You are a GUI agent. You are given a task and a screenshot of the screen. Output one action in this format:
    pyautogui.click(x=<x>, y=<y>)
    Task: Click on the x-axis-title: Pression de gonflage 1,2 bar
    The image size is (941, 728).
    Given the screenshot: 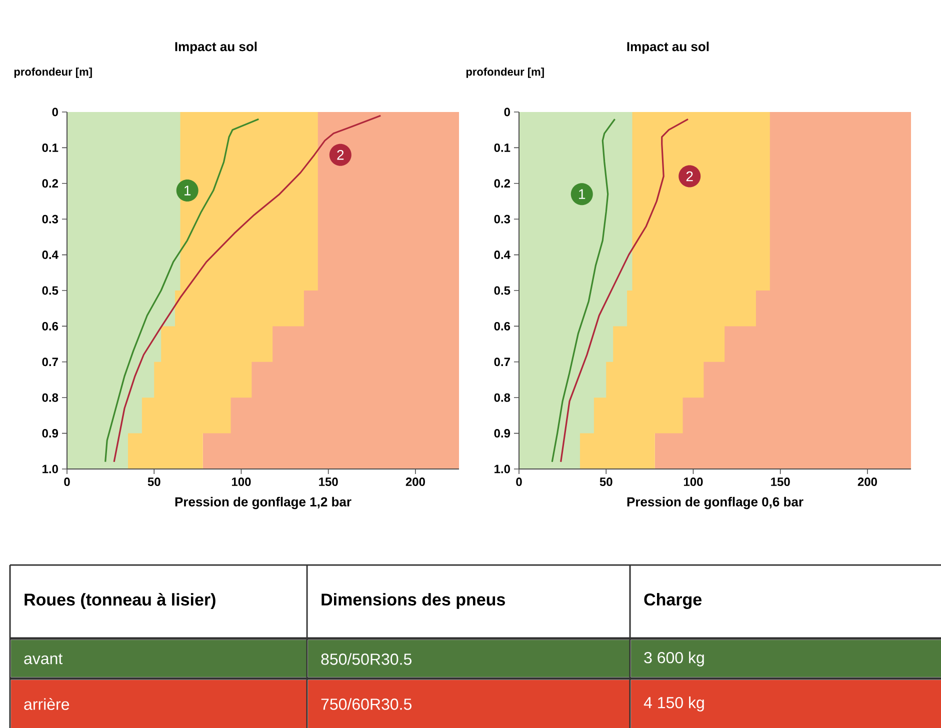 What is the action you would take?
    pyautogui.click(x=263, y=503)
    